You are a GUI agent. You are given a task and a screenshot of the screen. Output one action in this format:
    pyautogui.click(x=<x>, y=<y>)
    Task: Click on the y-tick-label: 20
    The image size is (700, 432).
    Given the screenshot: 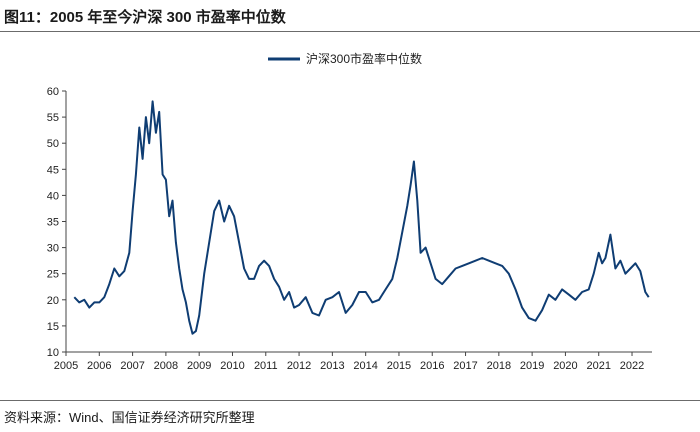 What is the action you would take?
    pyautogui.click(x=53, y=301)
    